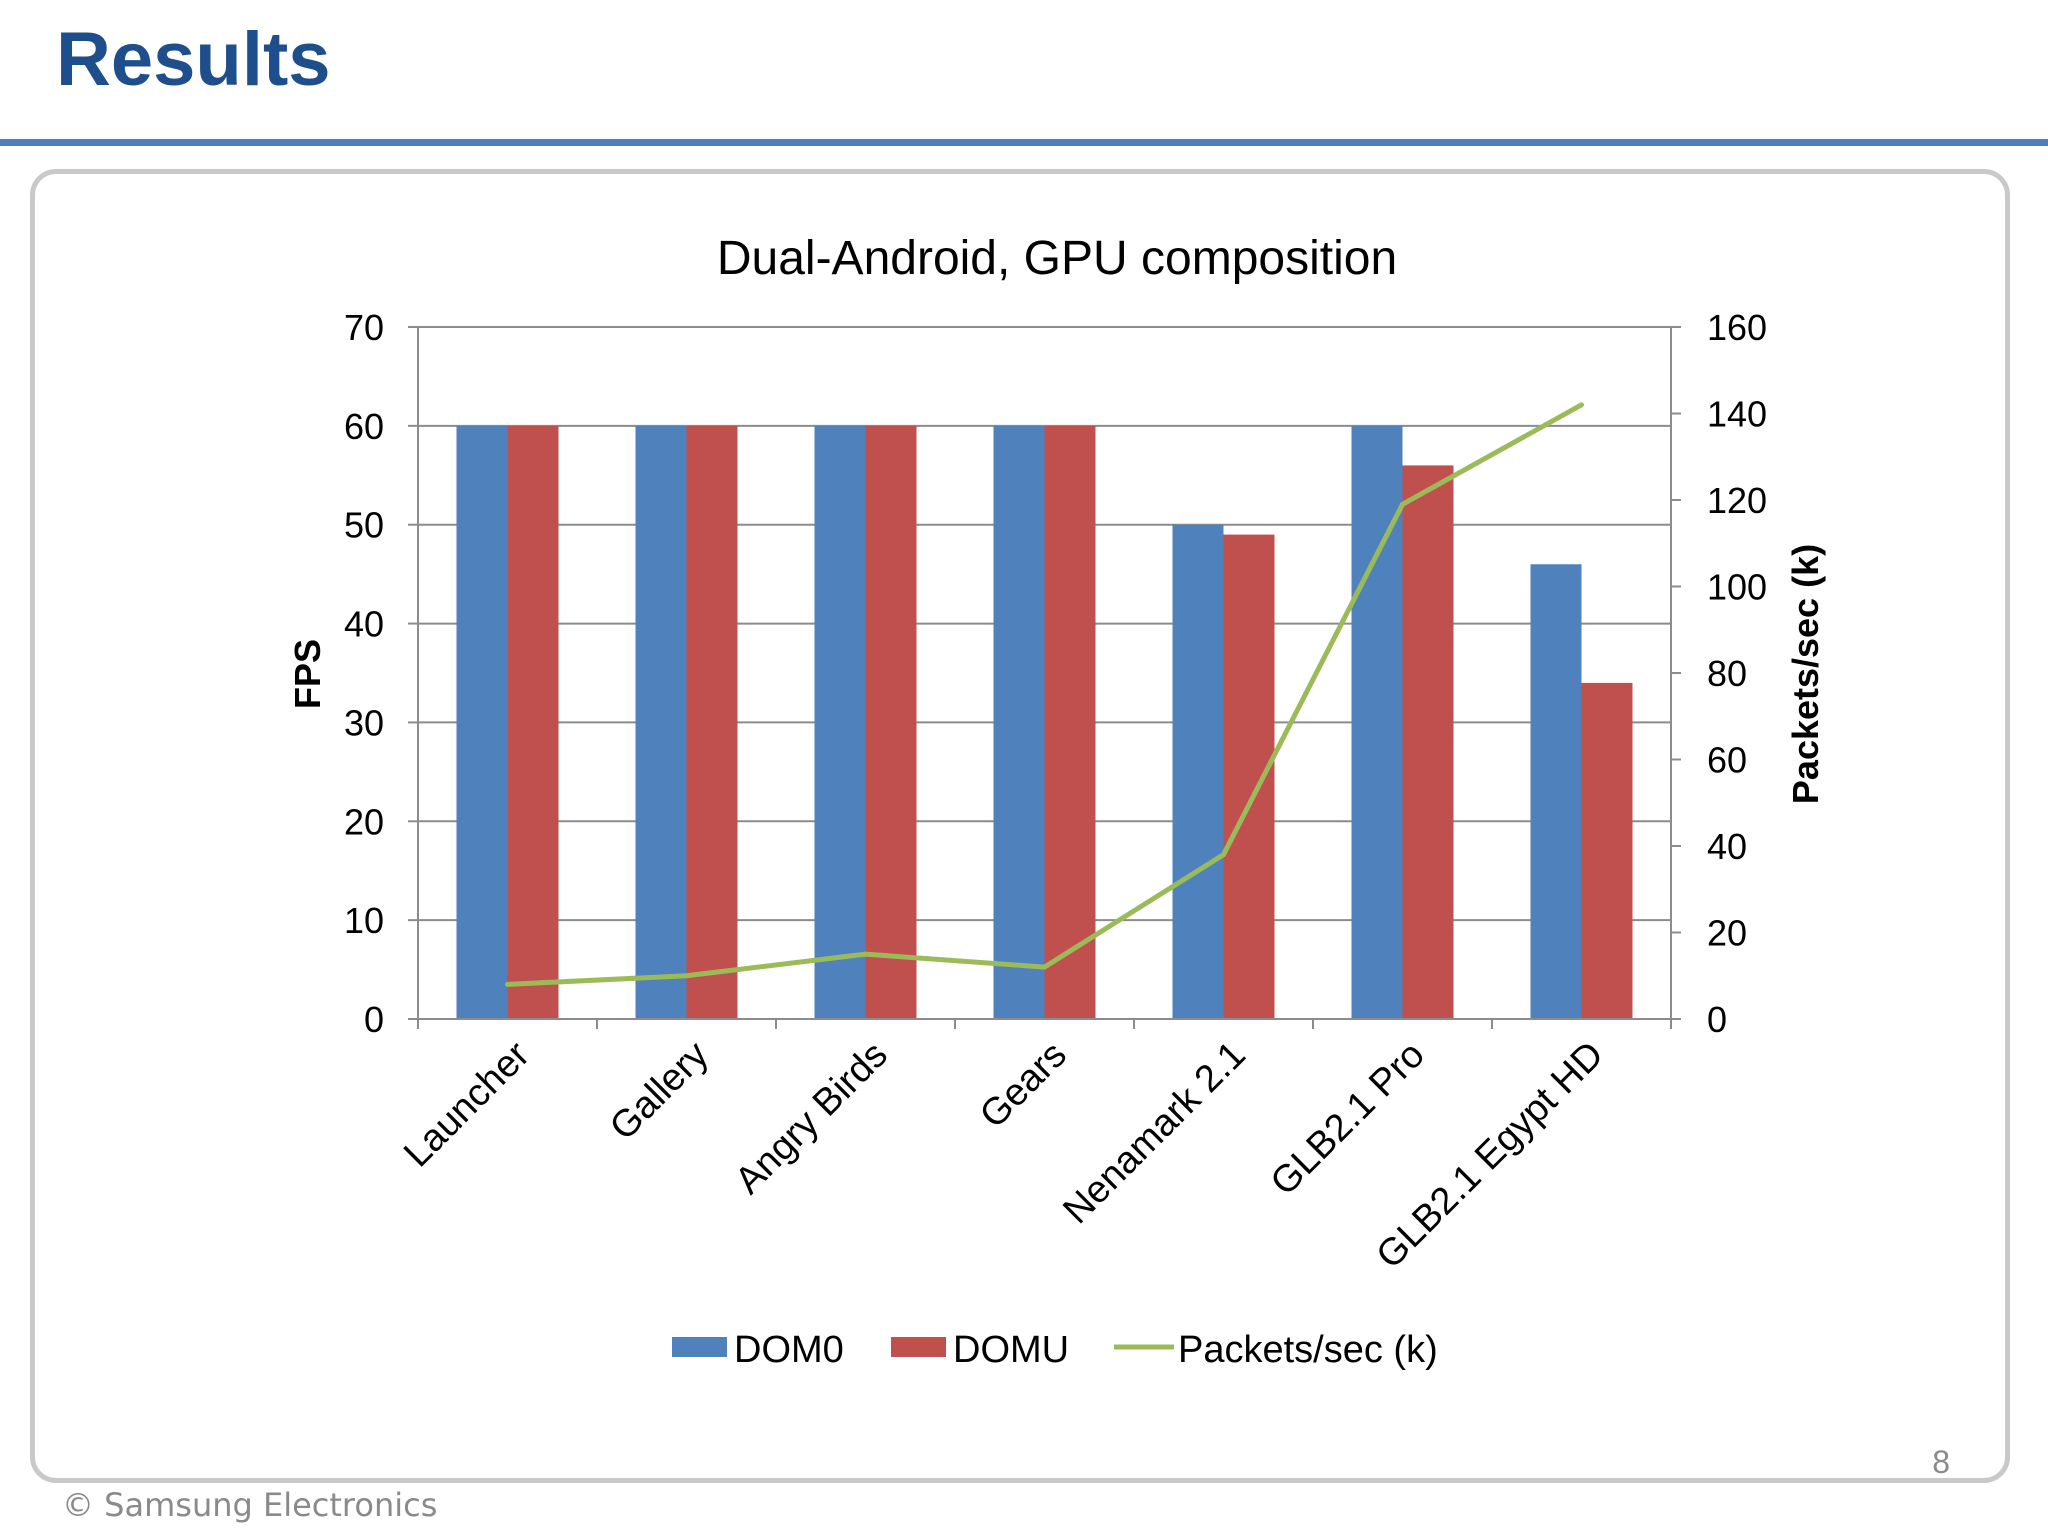 This screenshot has height=1536, width=2048. I want to click on y-tick-label: 30, so click(364, 722).